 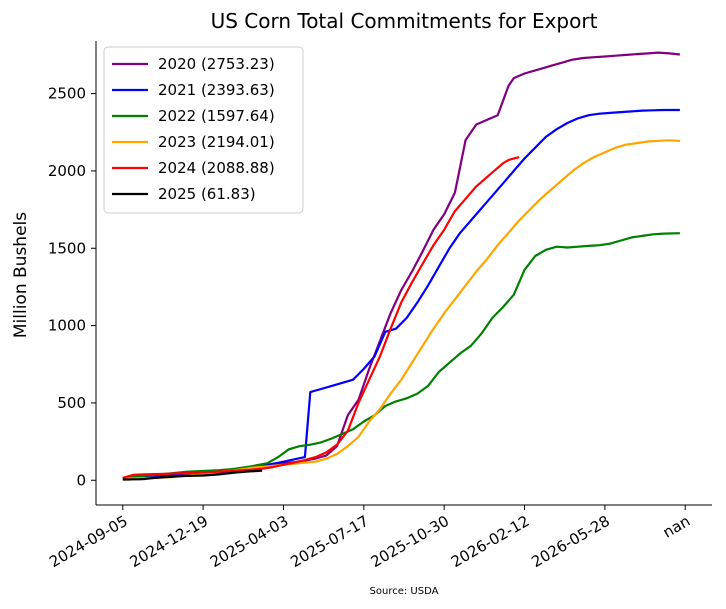 I want to click on y-tick-label: 2000, so click(x=67, y=171).